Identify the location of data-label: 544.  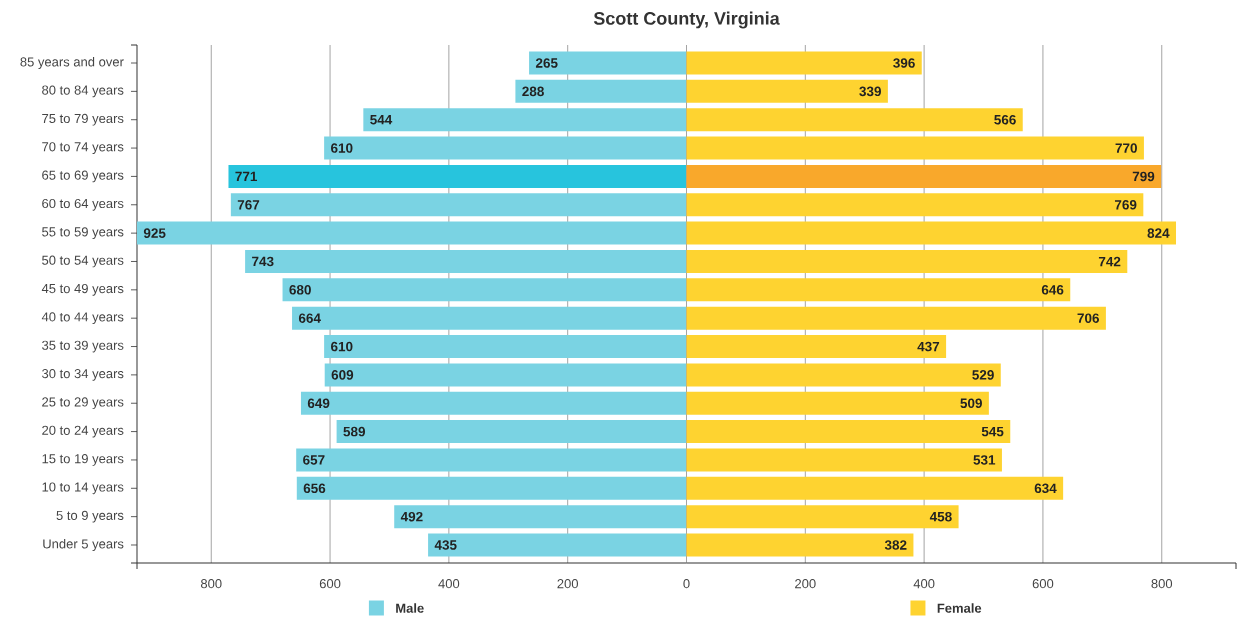
(381, 120).